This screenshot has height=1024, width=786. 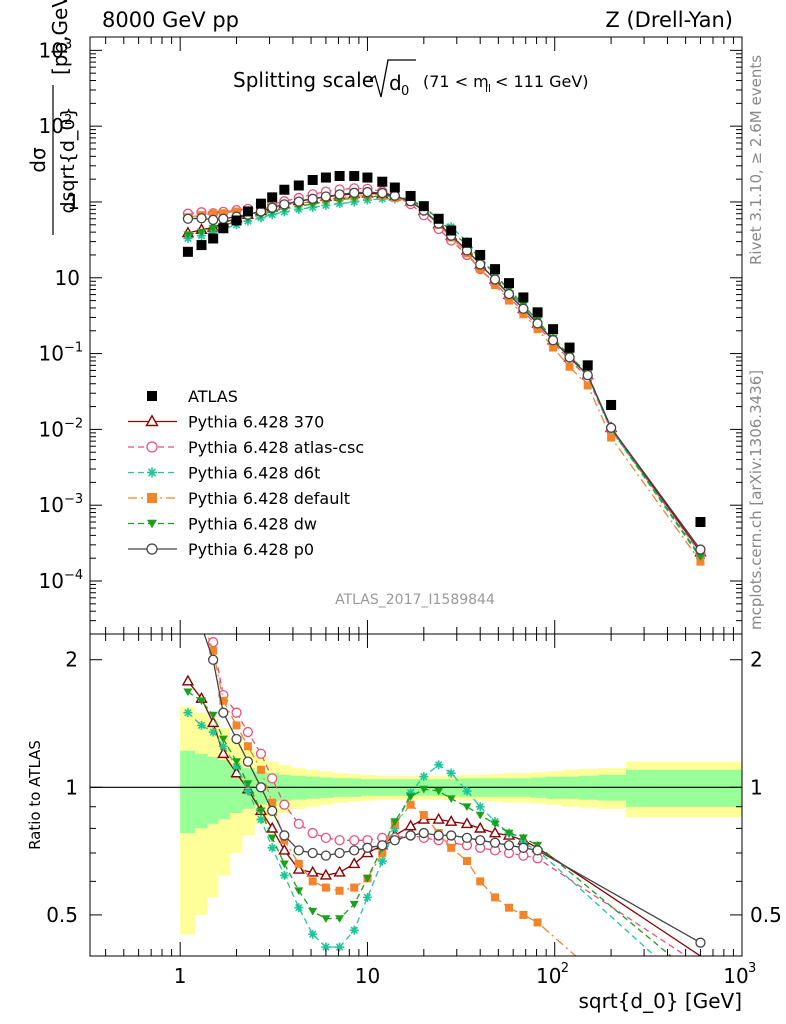 I want to click on title-range: (71 < m, so click(x=456, y=81).